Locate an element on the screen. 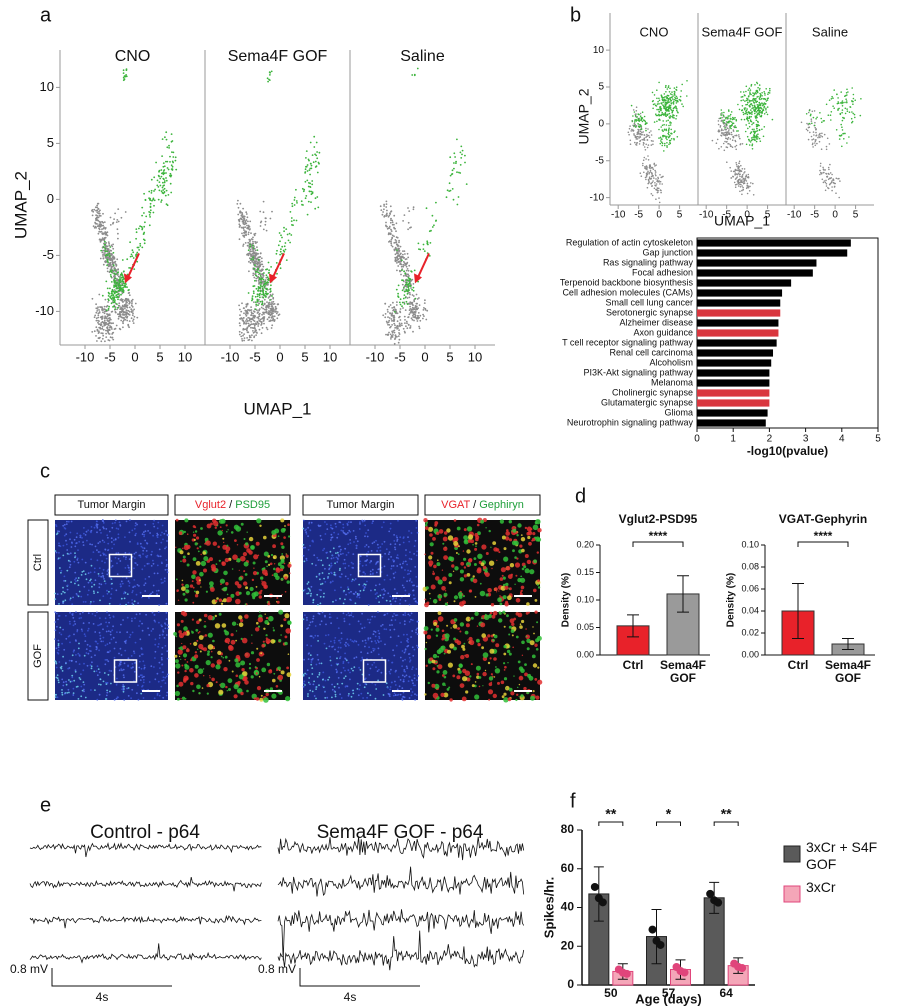 Image resolution: width=900 pixels, height=1008 pixels. header-part: Gephiryn is located at coordinates (501, 505).